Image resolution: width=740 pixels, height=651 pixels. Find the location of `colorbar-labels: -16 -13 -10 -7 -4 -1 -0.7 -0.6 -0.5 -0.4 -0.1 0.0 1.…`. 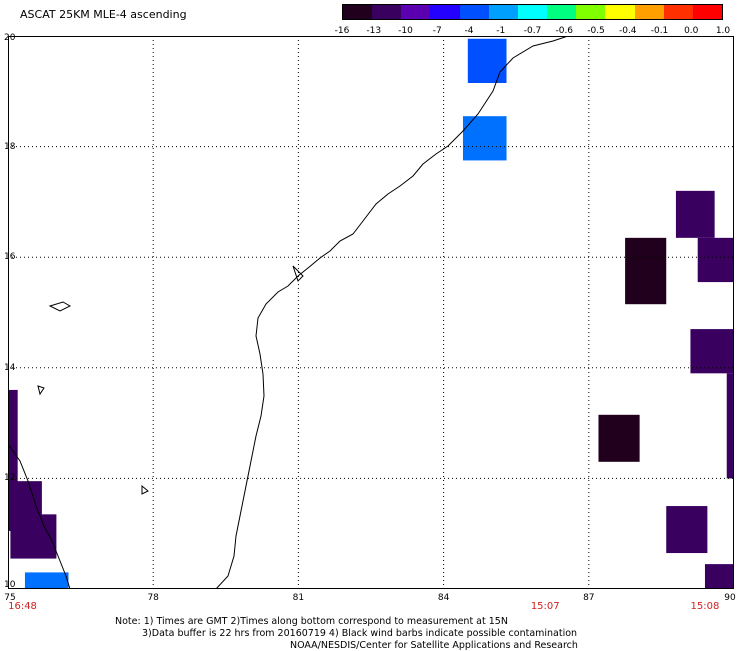

colorbar-labels: -16 -13 -10 -7 -4 -1 -0.7 -0.6 -0.5 -0.4 -0.1 0.0 1.… is located at coordinates (532, 33).